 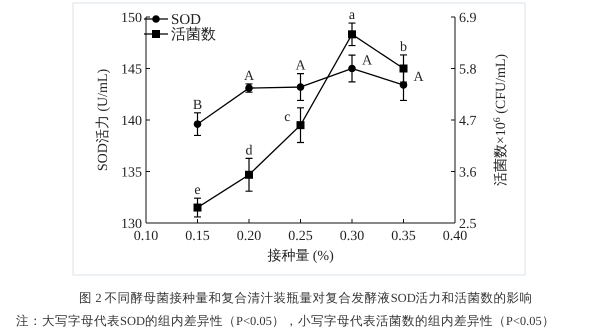 What do you see at coordinates (352, 16) in the screenshot?
I see `annotation: a` at bounding box center [352, 16].